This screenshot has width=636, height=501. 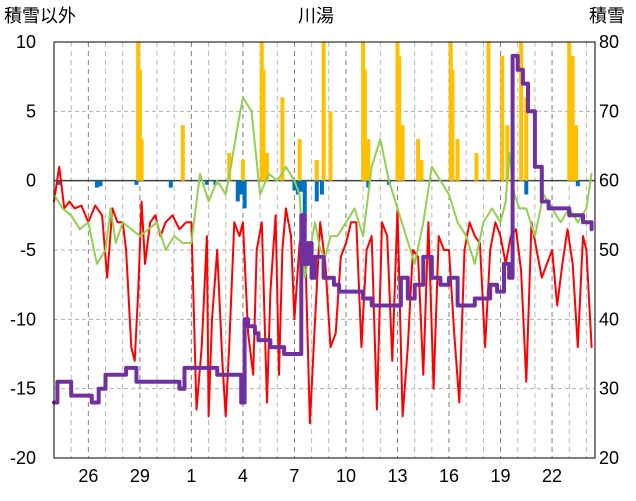 What do you see at coordinates (140, 476) in the screenshot?
I see `x-tick-label: 29` at bounding box center [140, 476].